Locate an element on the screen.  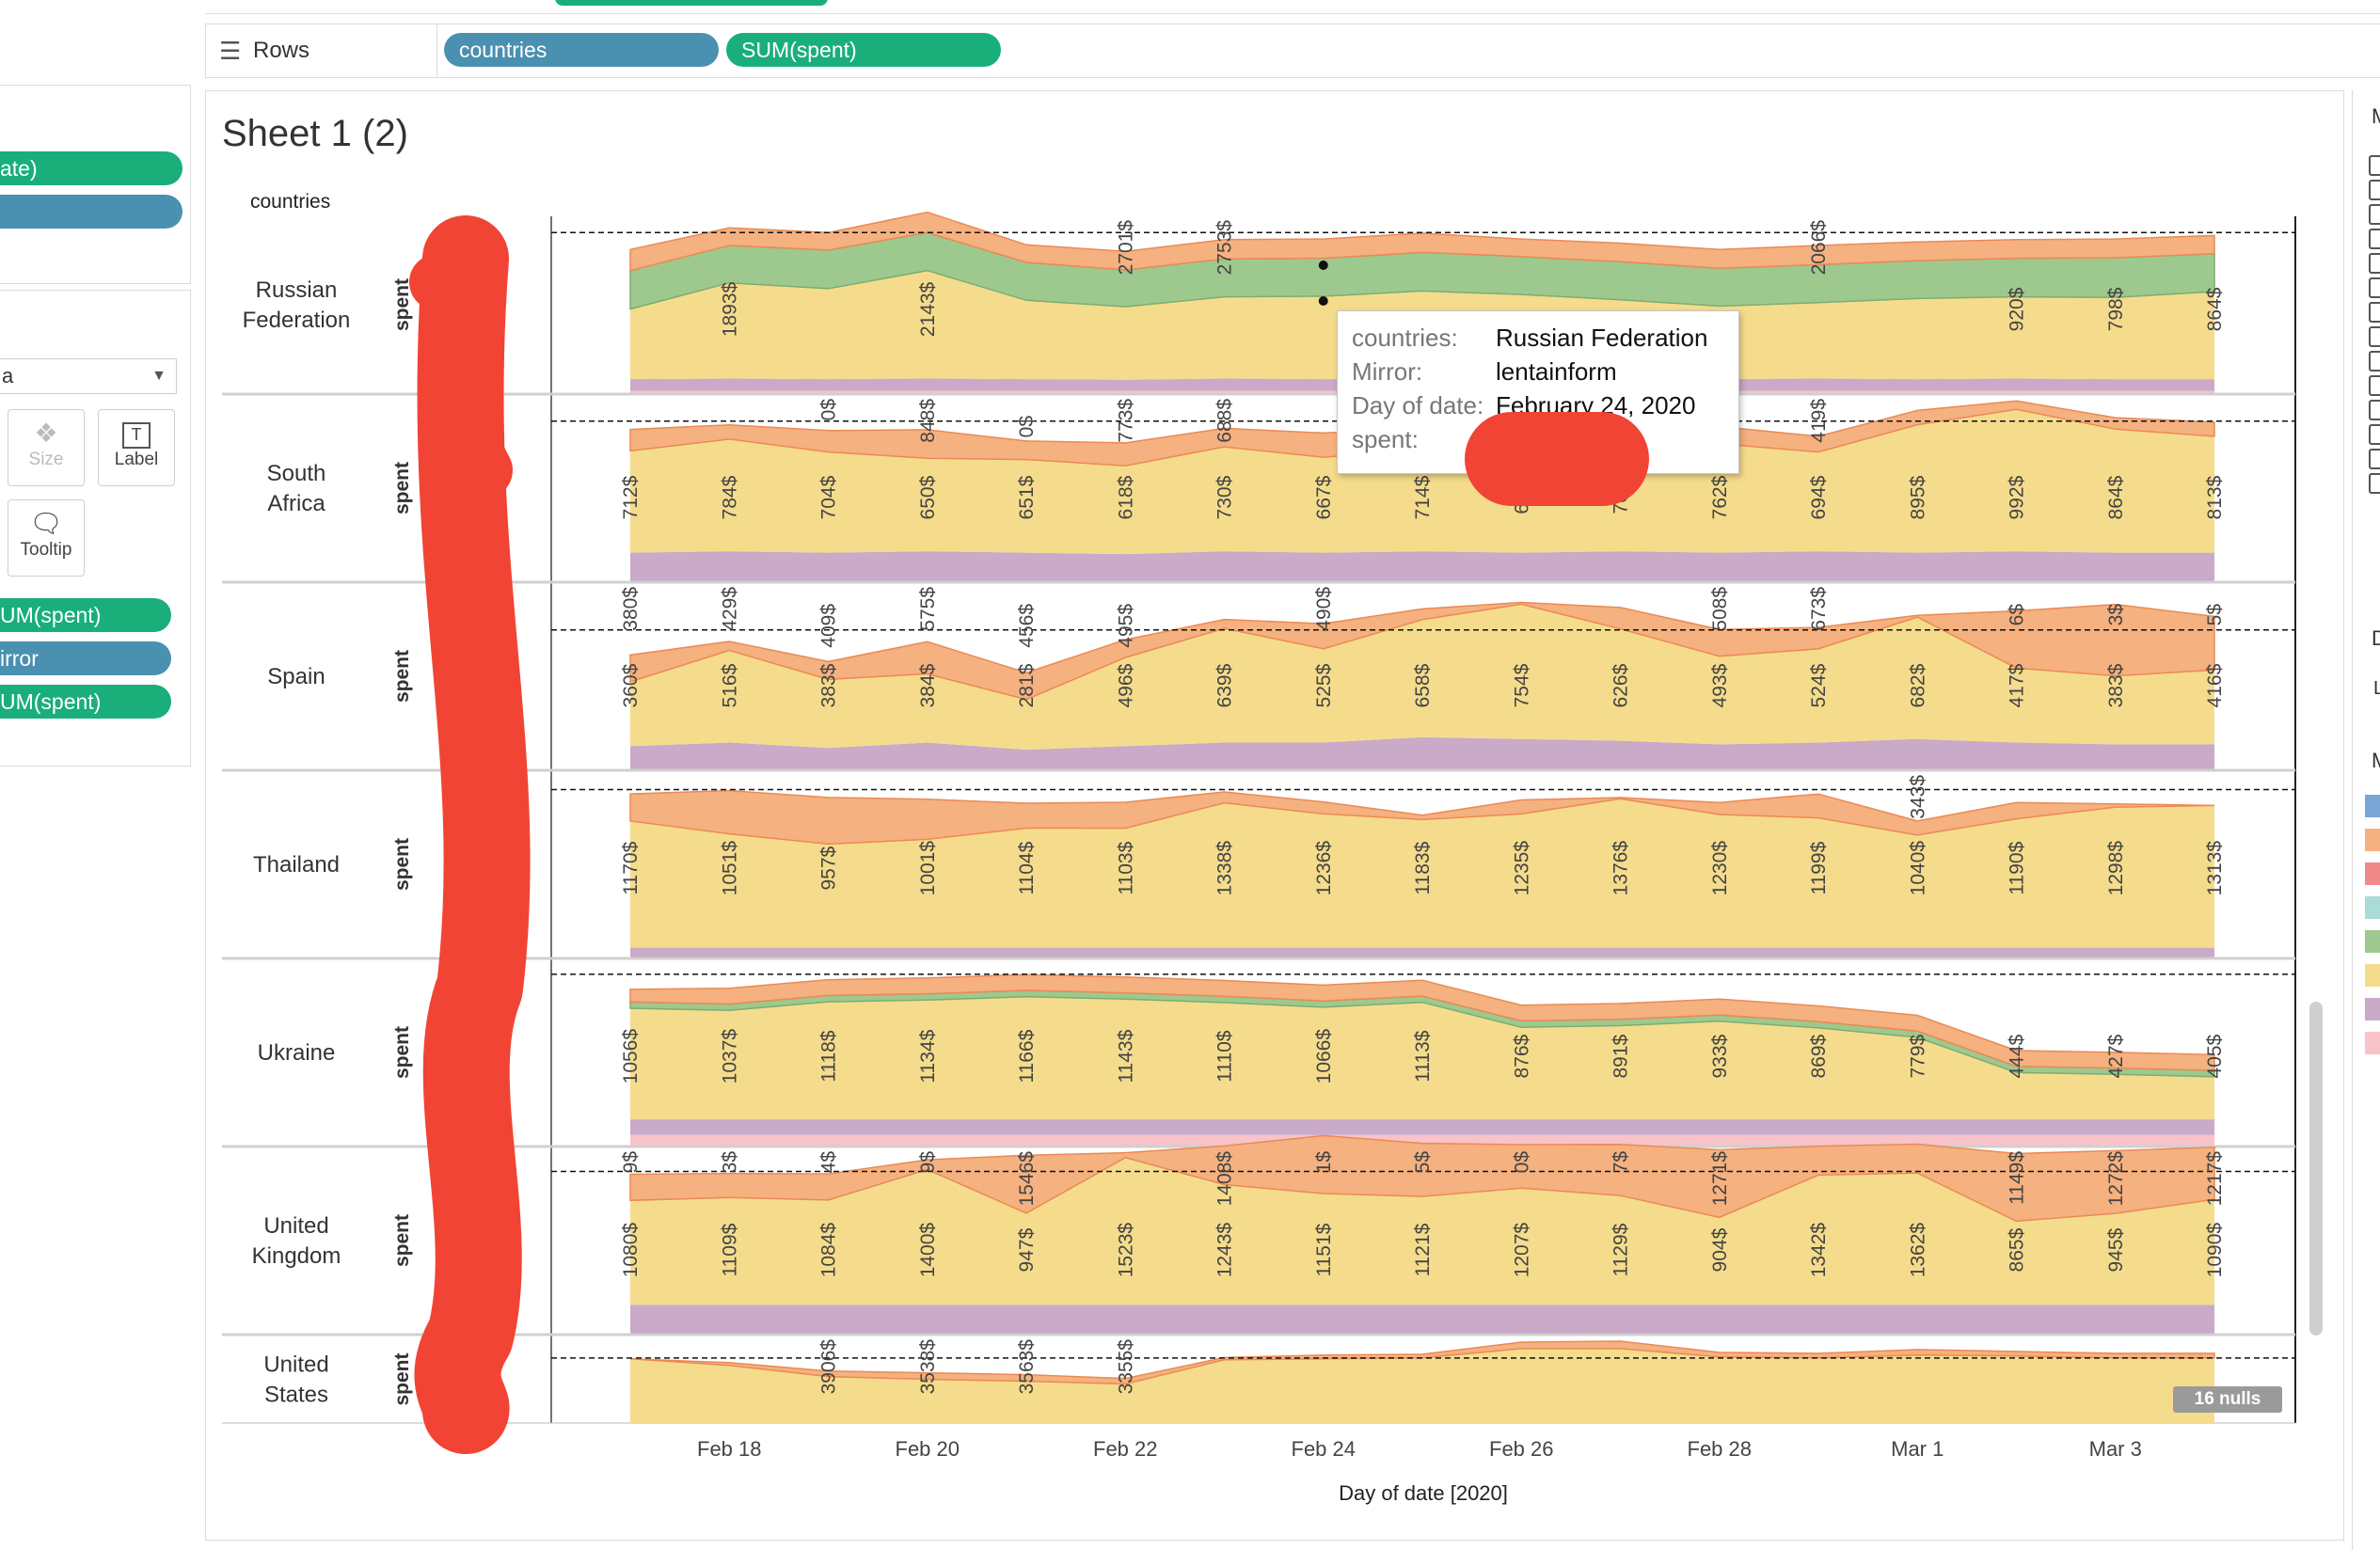
data-label-5-28: 1272$ is located at coordinates (2116, 1179).